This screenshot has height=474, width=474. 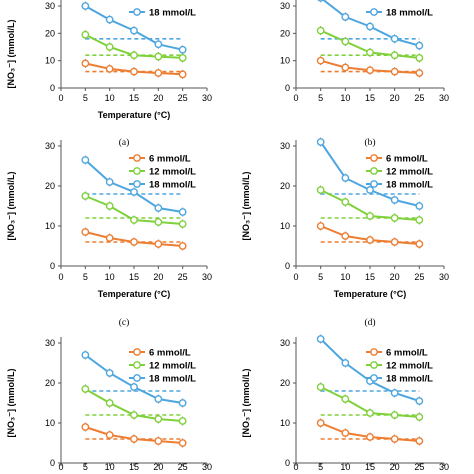 What do you see at coordinates (369, 142) in the screenshot?
I see `panel-caption: (b)` at bounding box center [369, 142].